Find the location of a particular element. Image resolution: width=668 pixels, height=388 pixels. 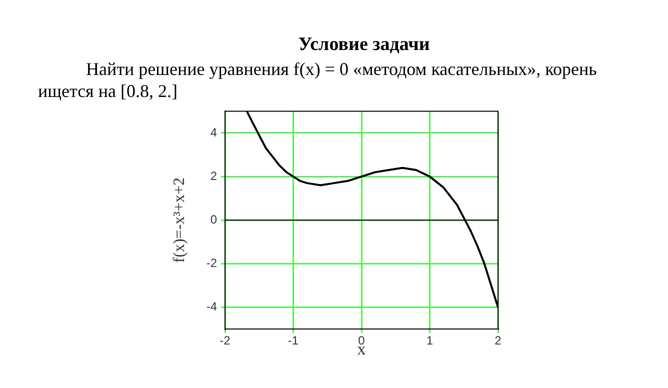

x-tick-label: -2 is located at coordinates (225, 341).